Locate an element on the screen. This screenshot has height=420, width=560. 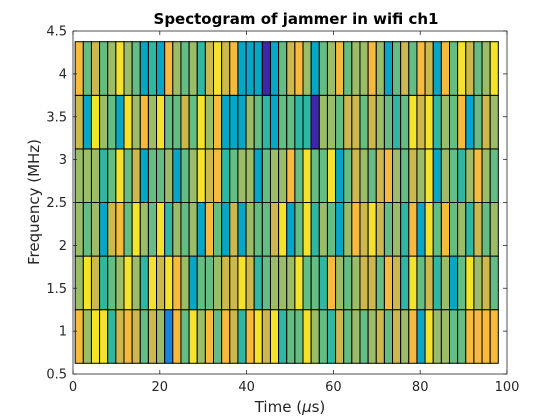
x-tick-label: 60 is located at coordinates (333, 387).